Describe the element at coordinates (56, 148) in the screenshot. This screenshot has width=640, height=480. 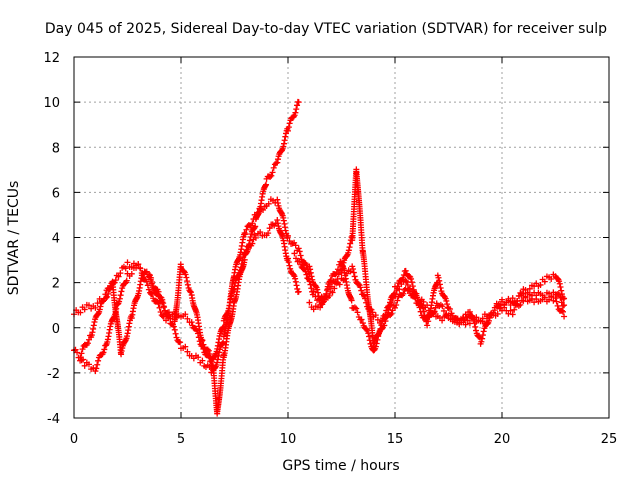
I see `y-tick-label: 8` at that location.